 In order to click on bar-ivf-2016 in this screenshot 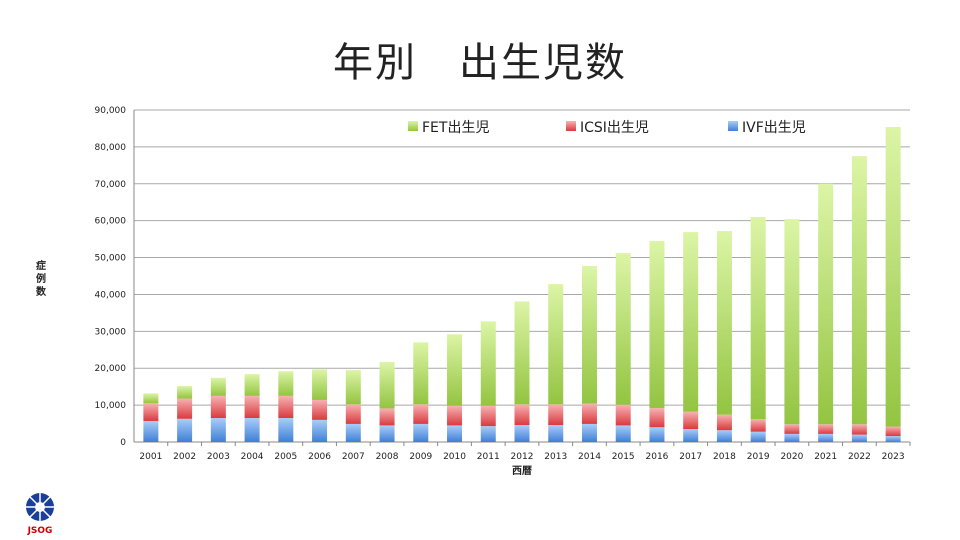, I will do `click(657, 434)`.